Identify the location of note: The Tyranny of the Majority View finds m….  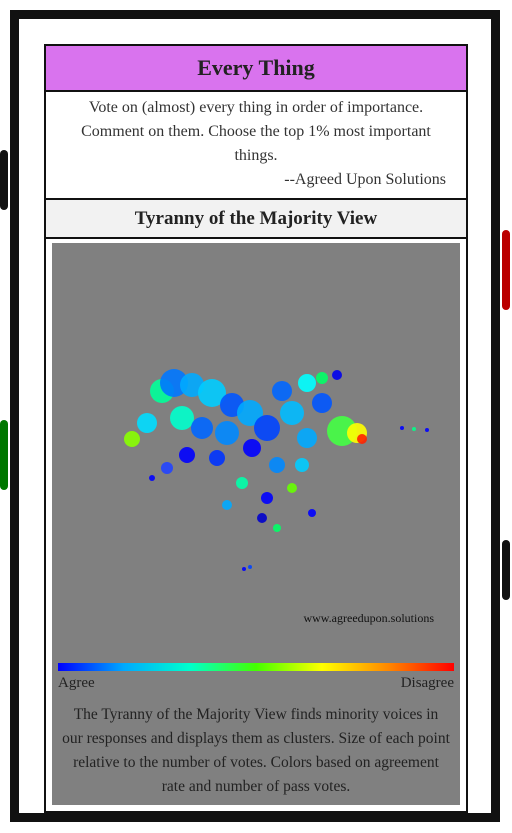
(256, 750).